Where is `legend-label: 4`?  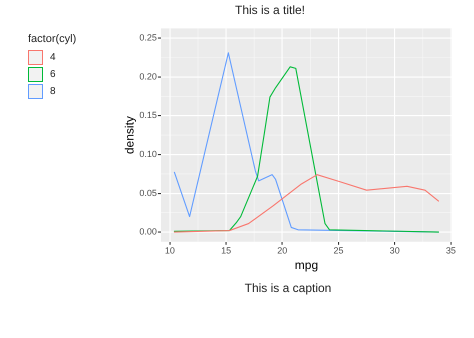
legend-label: 4 is located at coordinates (53, 57).